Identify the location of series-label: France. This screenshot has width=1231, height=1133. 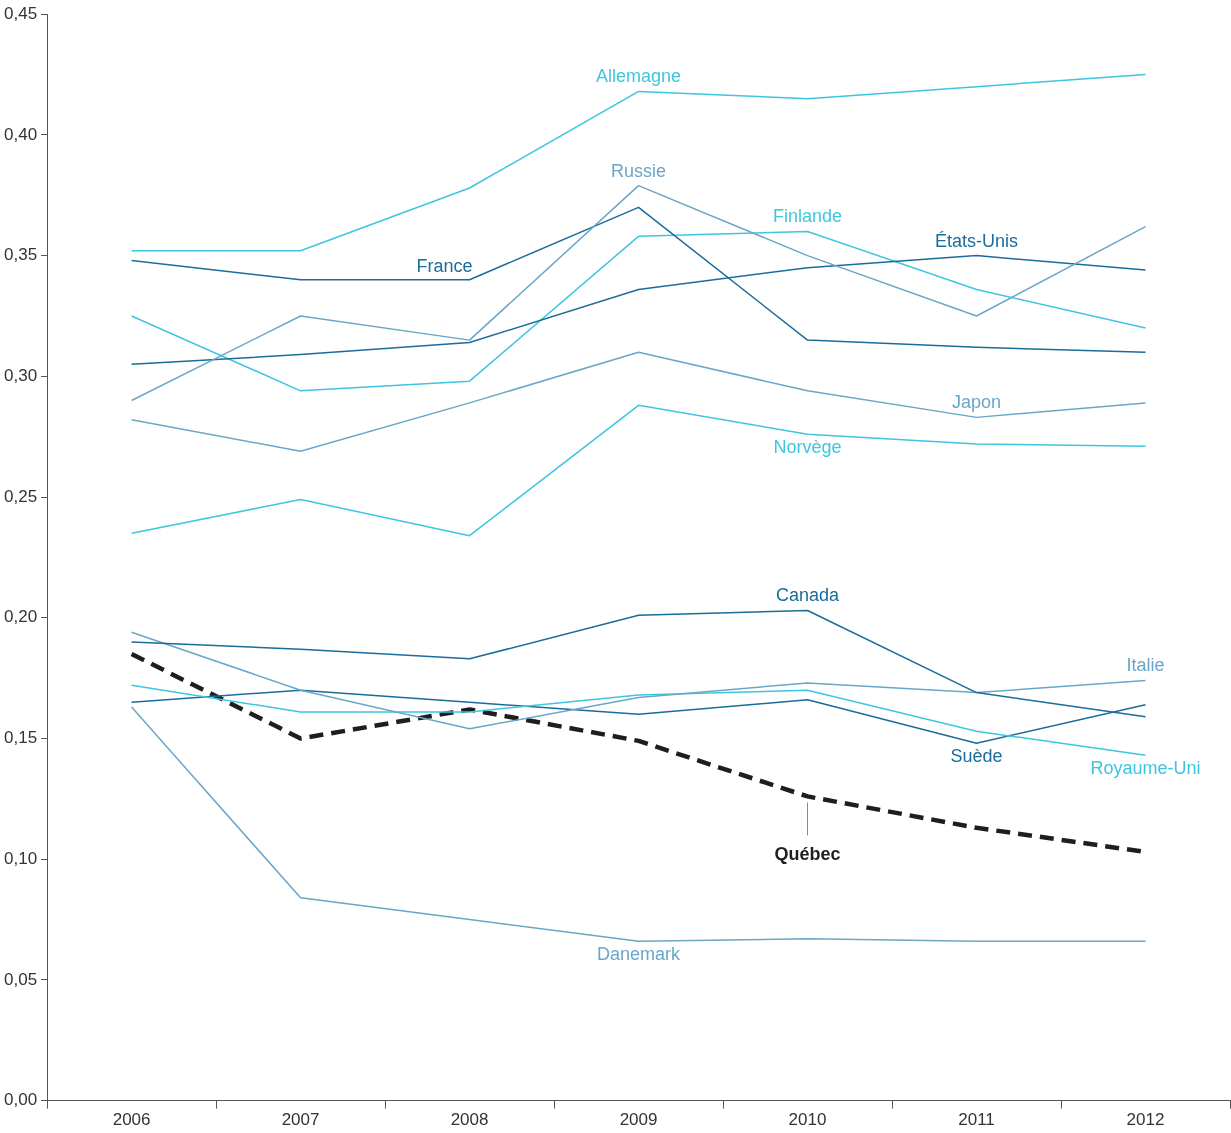
(444, 265).